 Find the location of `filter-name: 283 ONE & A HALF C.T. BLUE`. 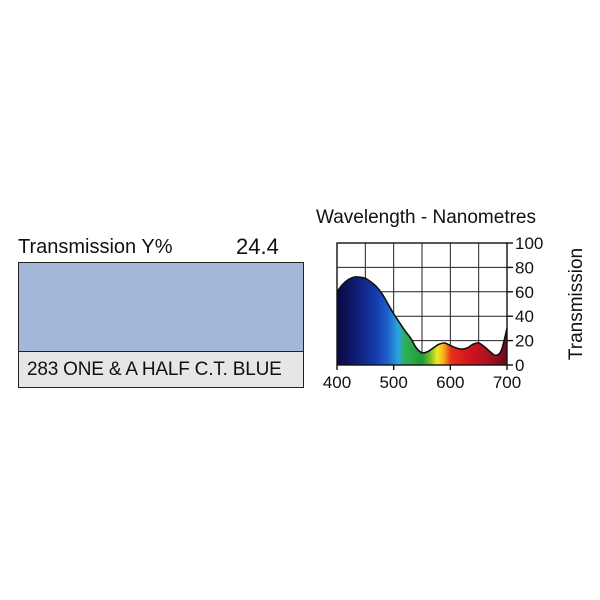

filter-name: 283 ONE & A HALF C.T. BLUE is located at coordinates (161, 369).